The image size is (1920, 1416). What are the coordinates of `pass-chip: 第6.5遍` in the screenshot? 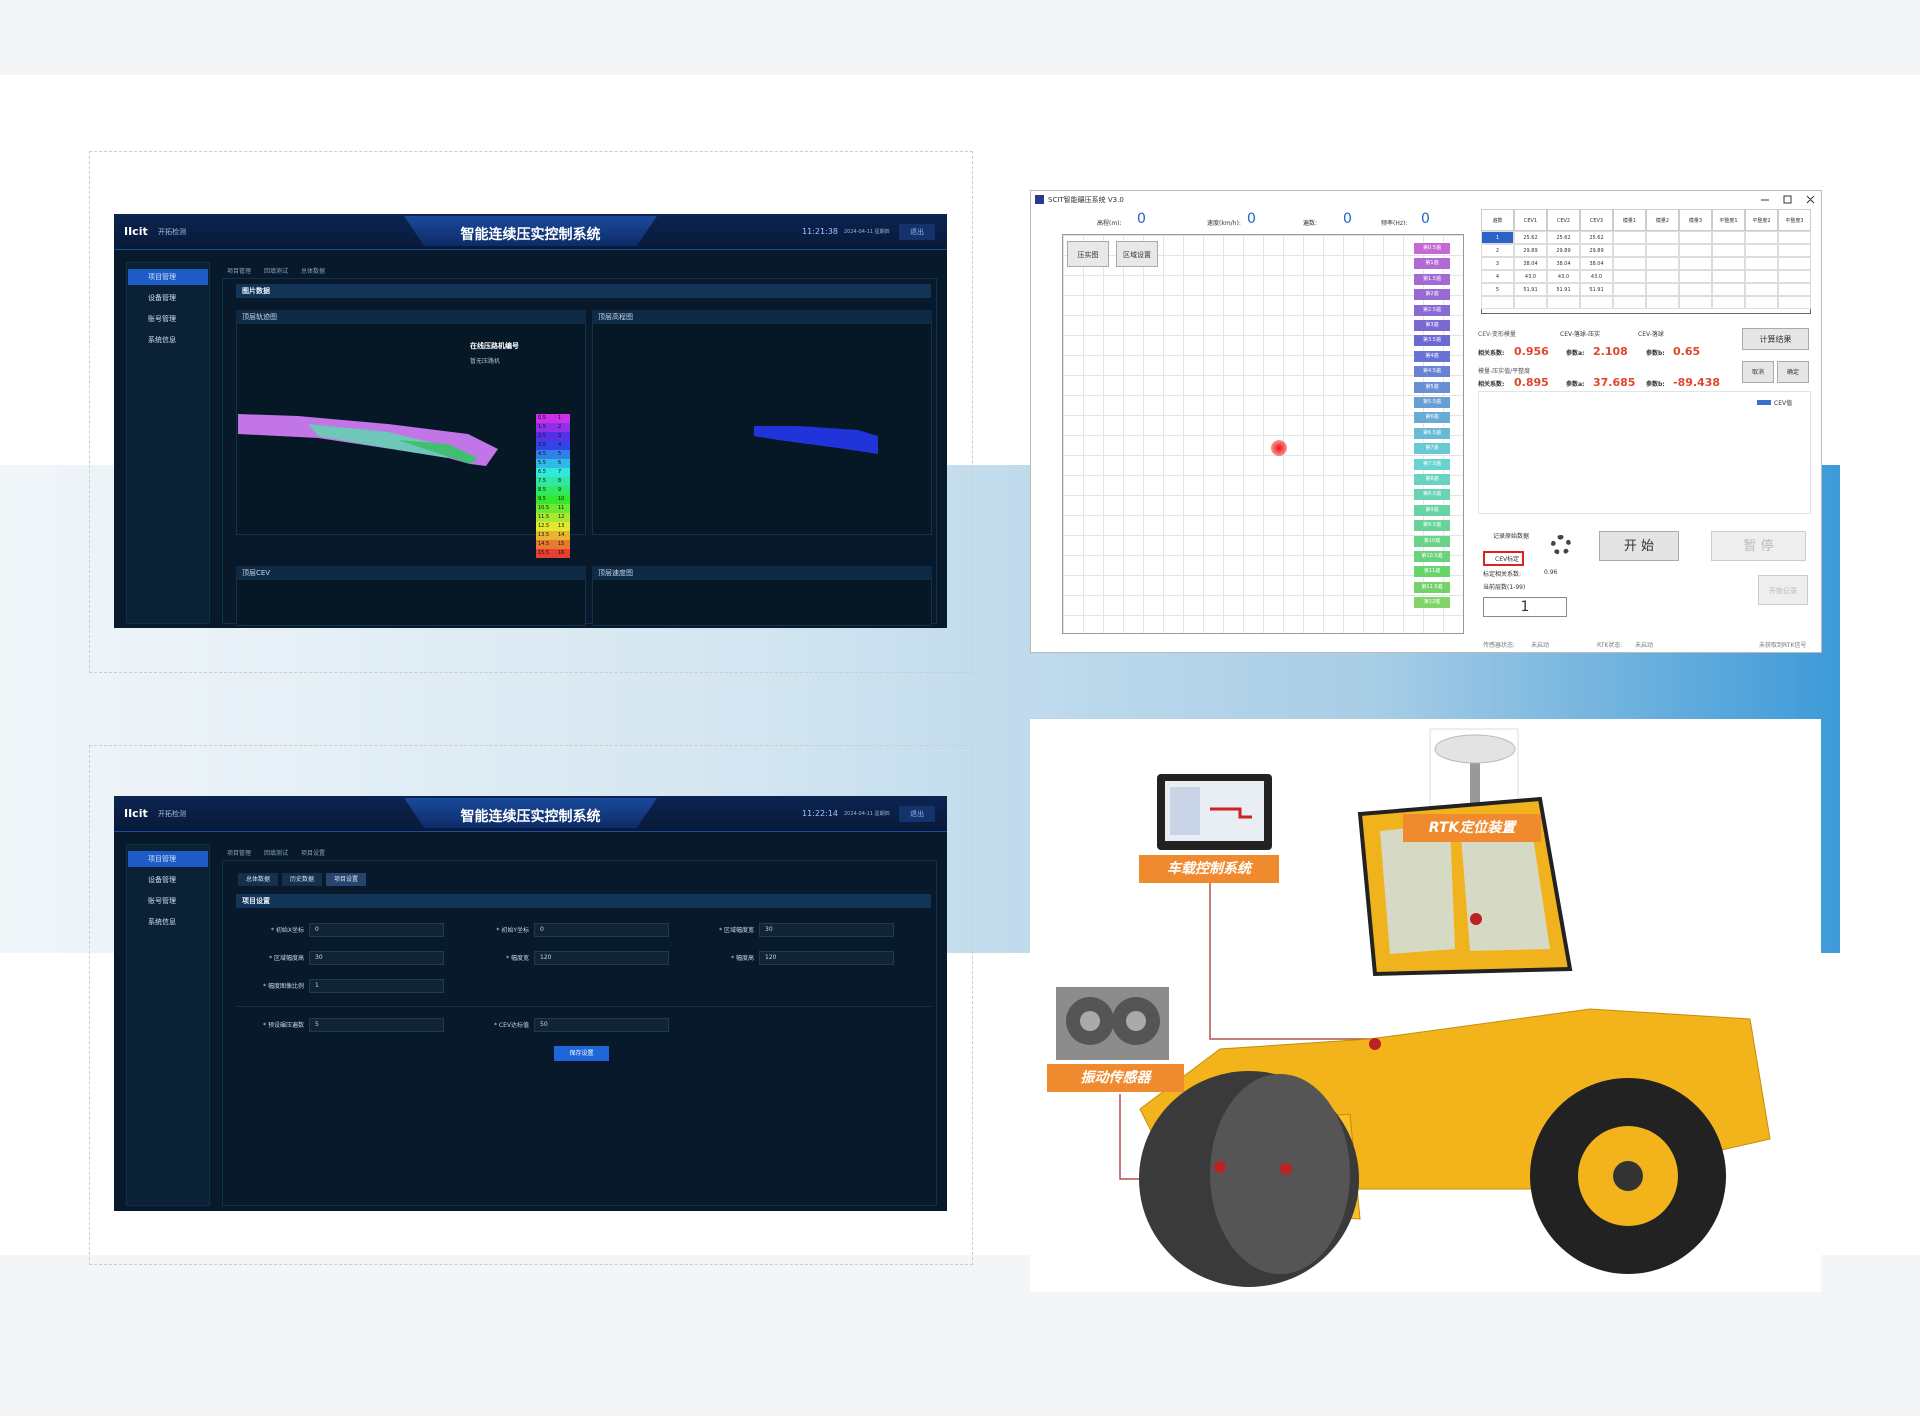 It's located at (1432, 433).